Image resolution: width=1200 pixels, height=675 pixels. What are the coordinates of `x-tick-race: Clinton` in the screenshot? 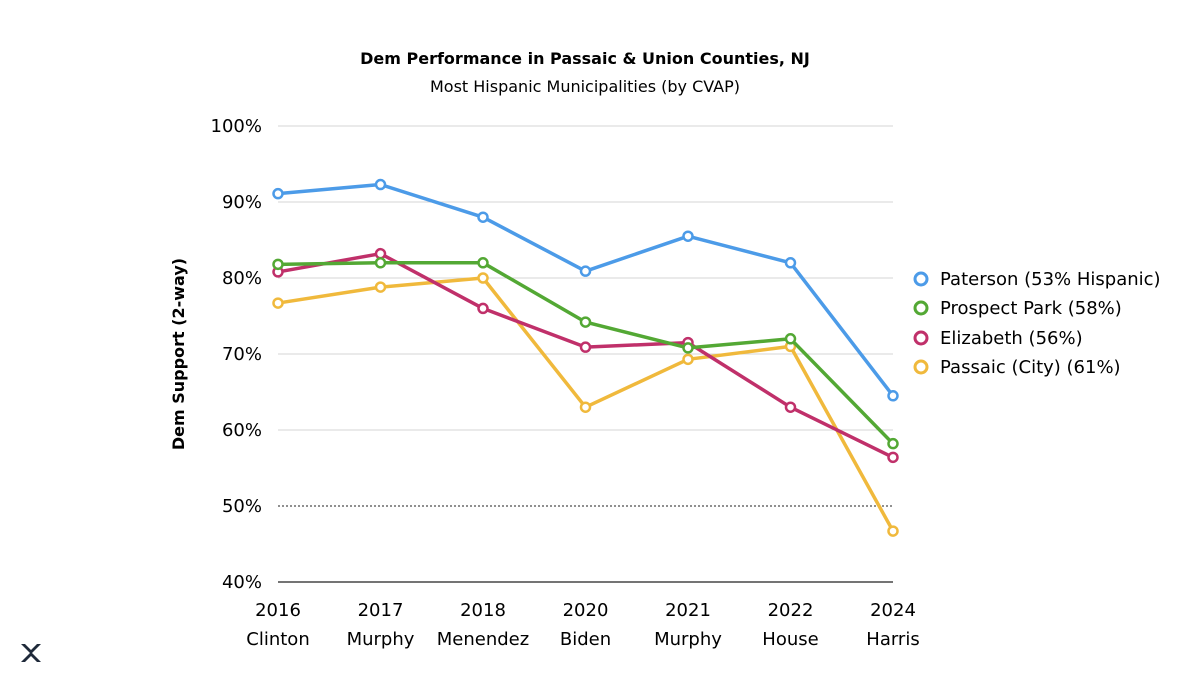 It's located at (277, 639).